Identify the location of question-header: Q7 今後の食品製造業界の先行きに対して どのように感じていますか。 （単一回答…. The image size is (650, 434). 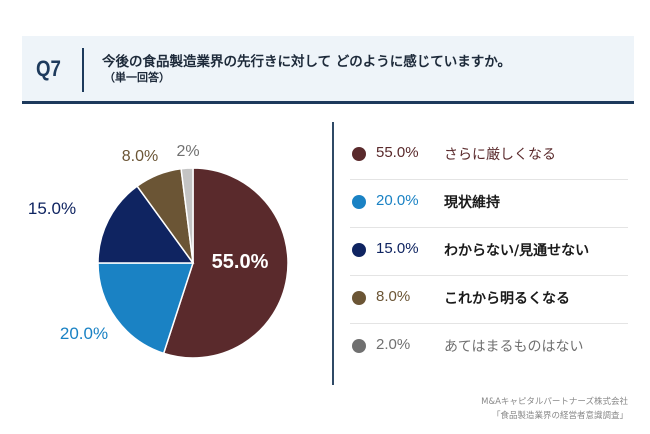
(328, 70).